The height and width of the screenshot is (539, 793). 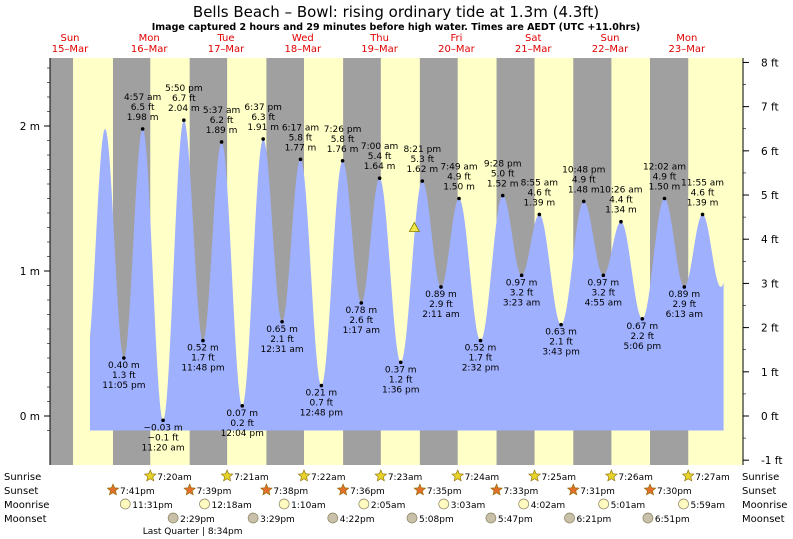 I want to click on day-name: Mon, so click(x=686, y=38).